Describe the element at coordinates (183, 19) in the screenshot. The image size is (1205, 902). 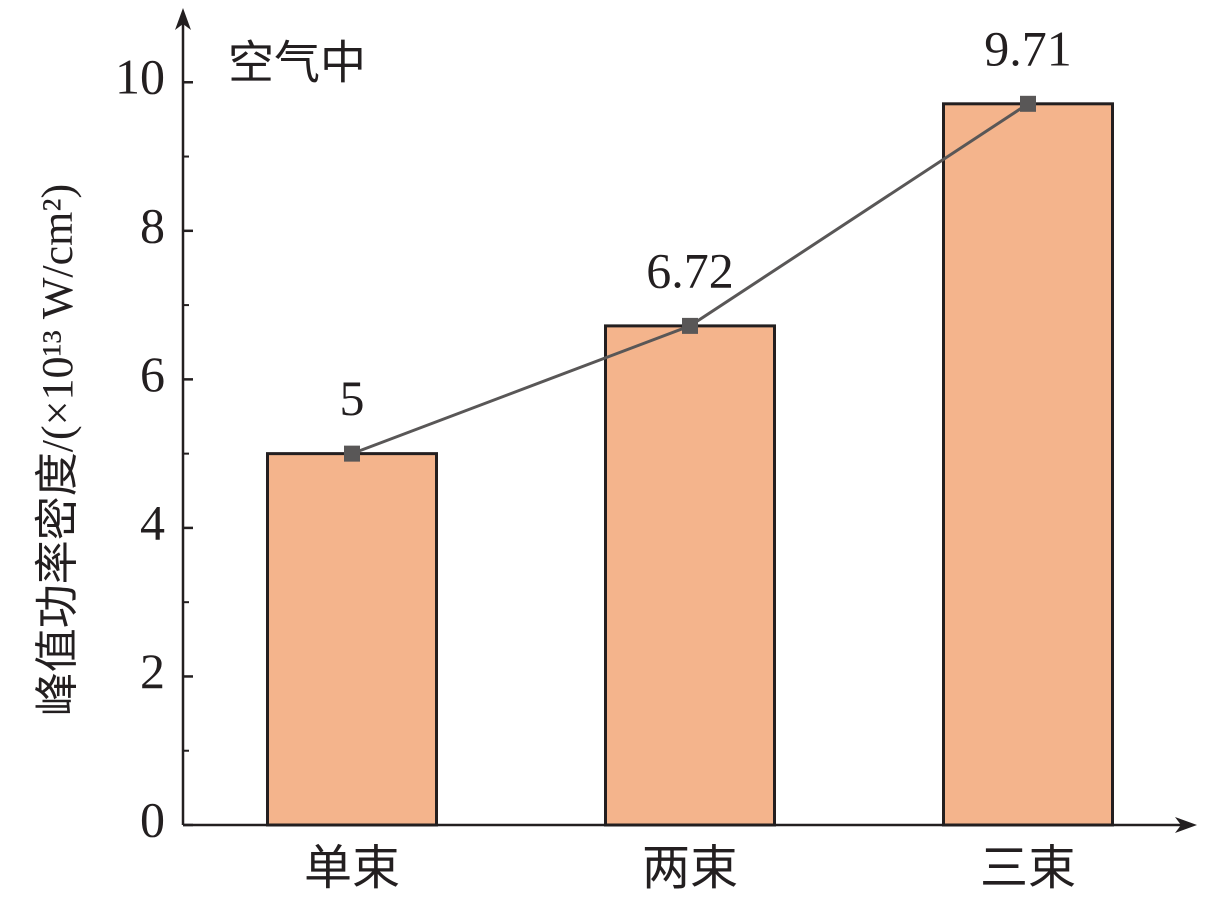
I see `y-axis-arrow` at that location.